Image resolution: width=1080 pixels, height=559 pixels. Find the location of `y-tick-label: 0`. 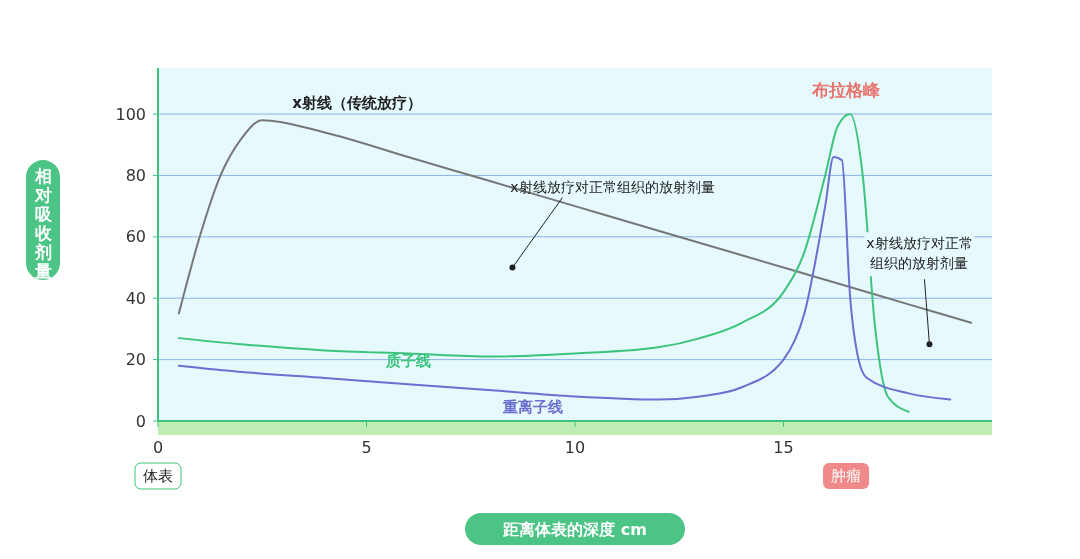

y-tick-label: 0 is located at coordinates (140, 421).